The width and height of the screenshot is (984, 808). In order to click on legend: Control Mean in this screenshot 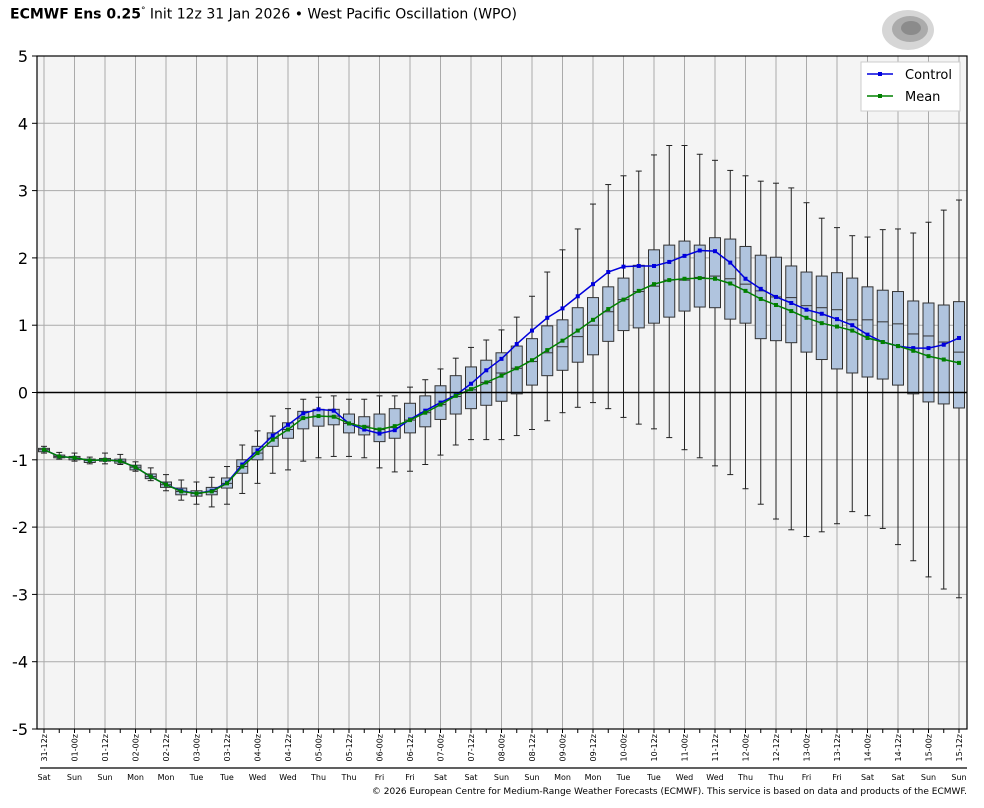, I will do `click(910, 86)`.